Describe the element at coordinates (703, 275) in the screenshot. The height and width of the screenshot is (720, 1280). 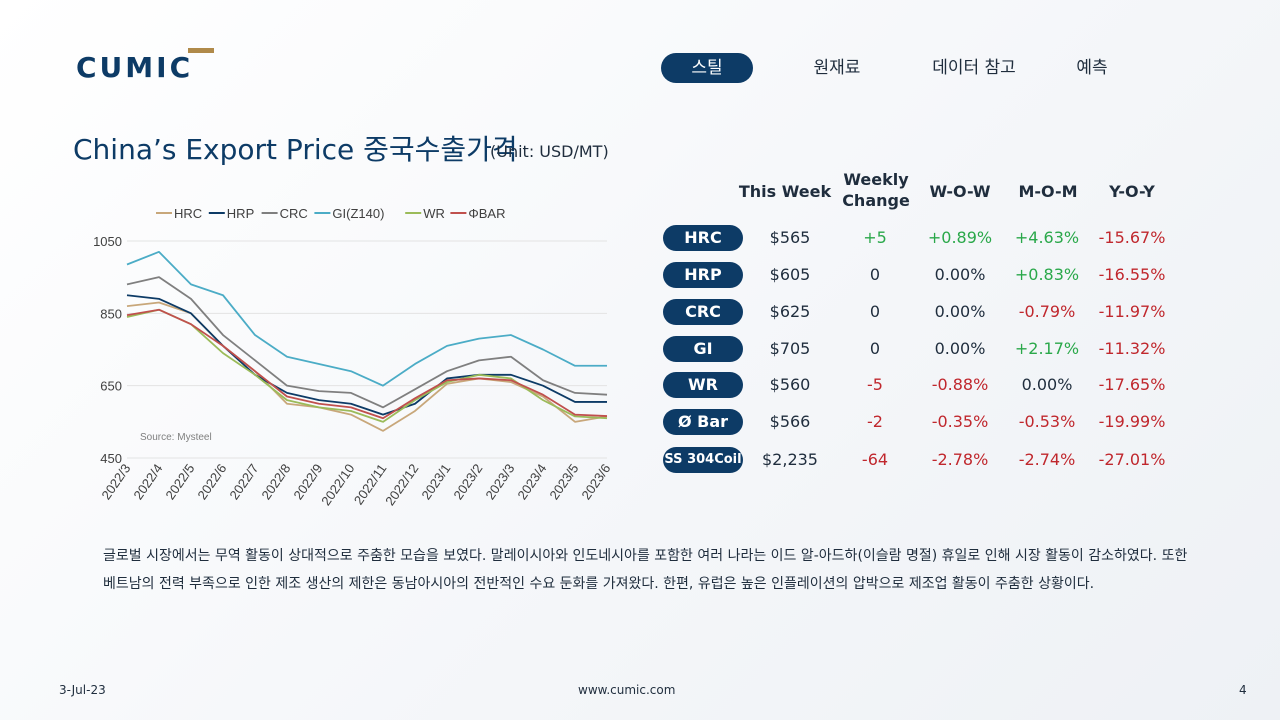
I see `row-label: HRP` at that location.